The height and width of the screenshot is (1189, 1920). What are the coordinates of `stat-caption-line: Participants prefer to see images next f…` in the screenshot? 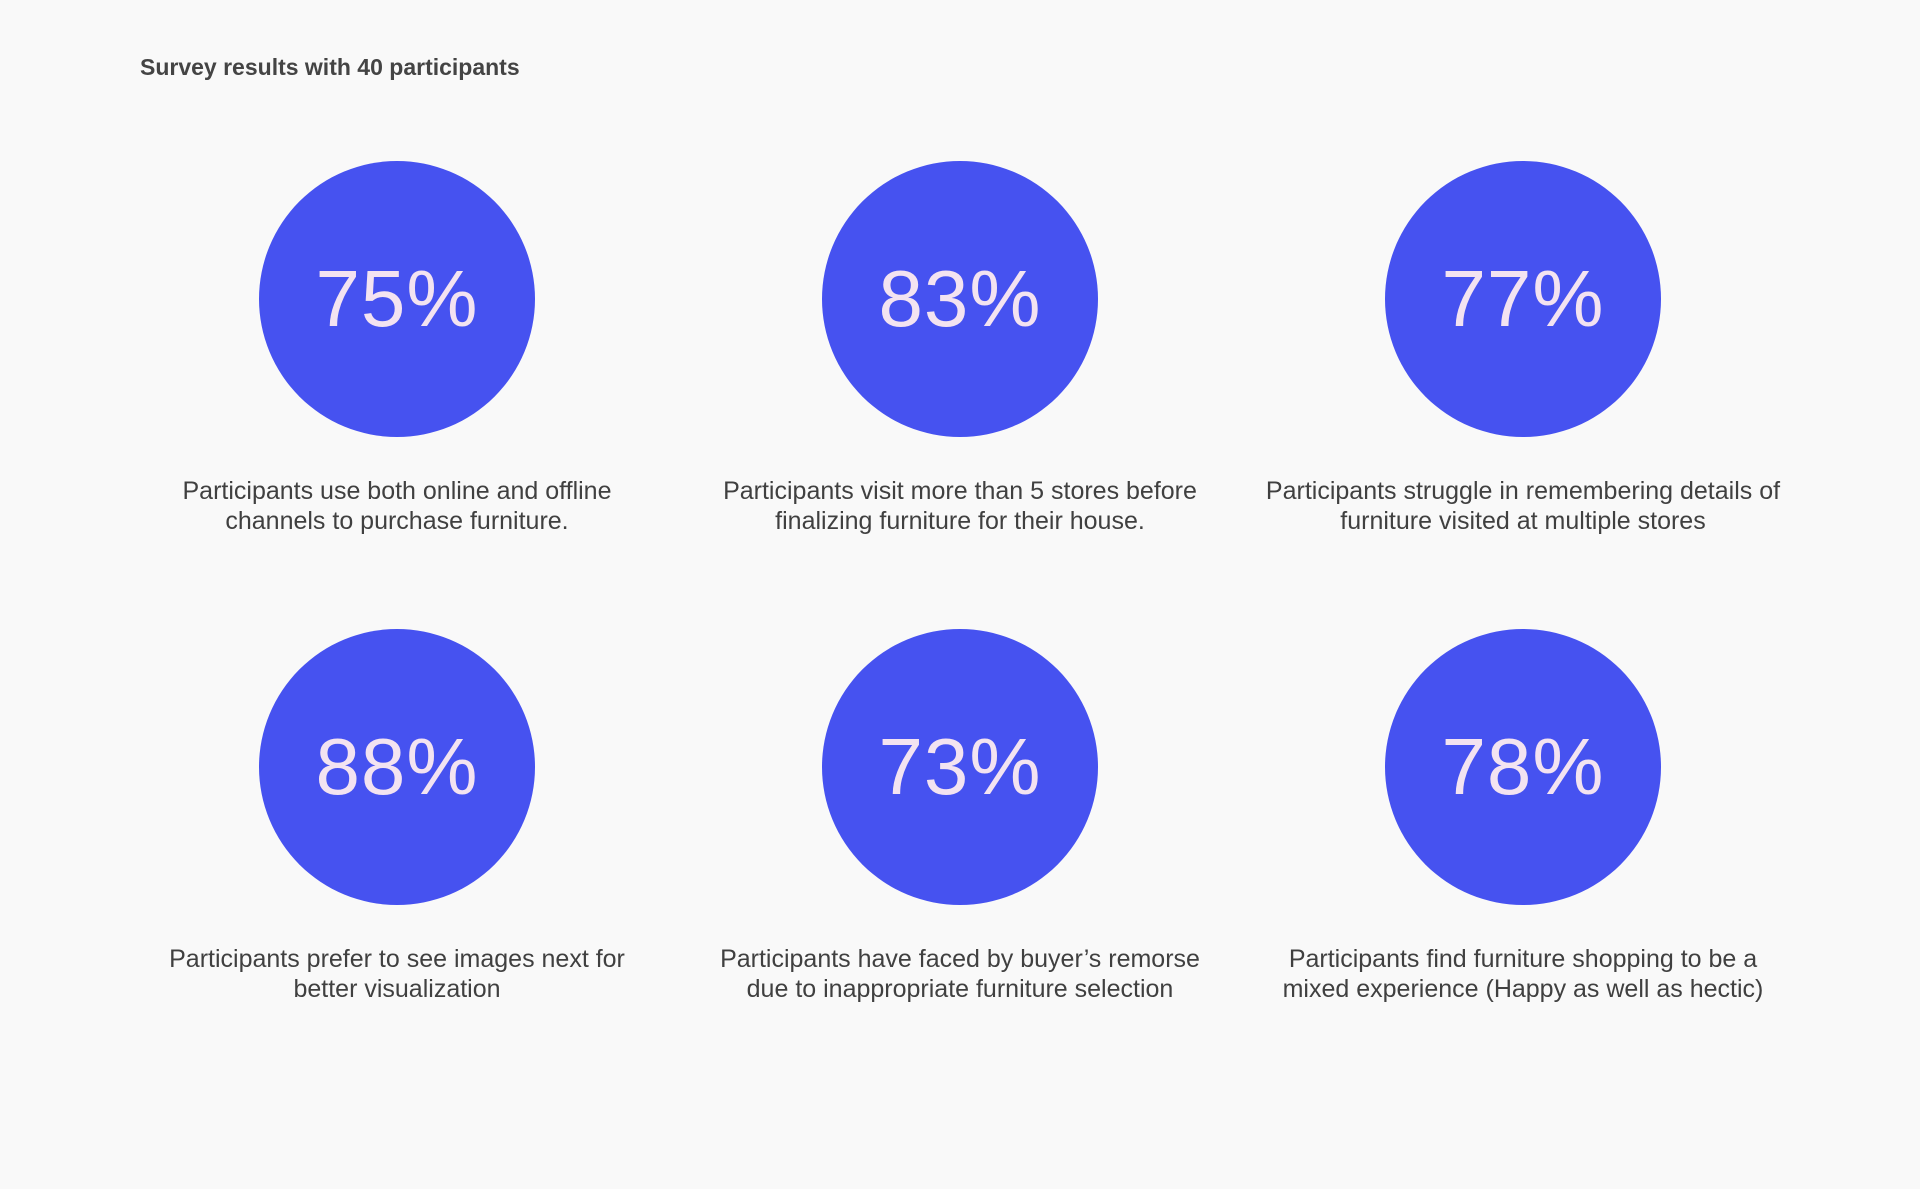 It's located at (397, 959).